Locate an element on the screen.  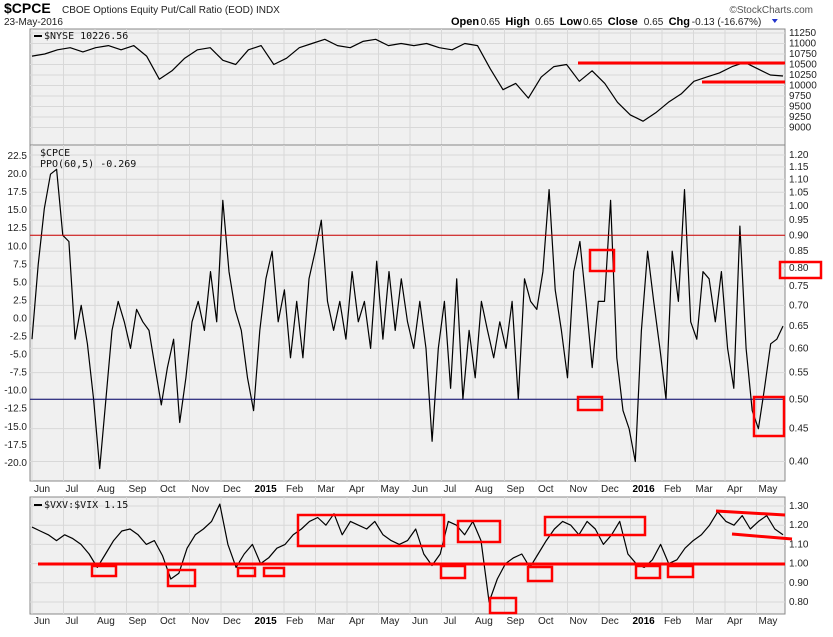
chart-symbol: $CPCE is located at coordinates (27, 8).